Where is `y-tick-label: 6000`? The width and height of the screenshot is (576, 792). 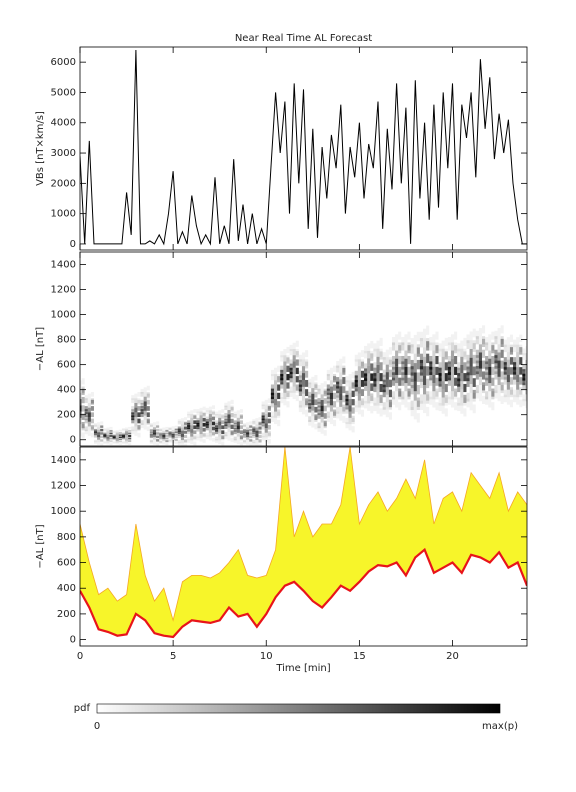 y-tick-label: 6000 is located at coordinates (63, 62).